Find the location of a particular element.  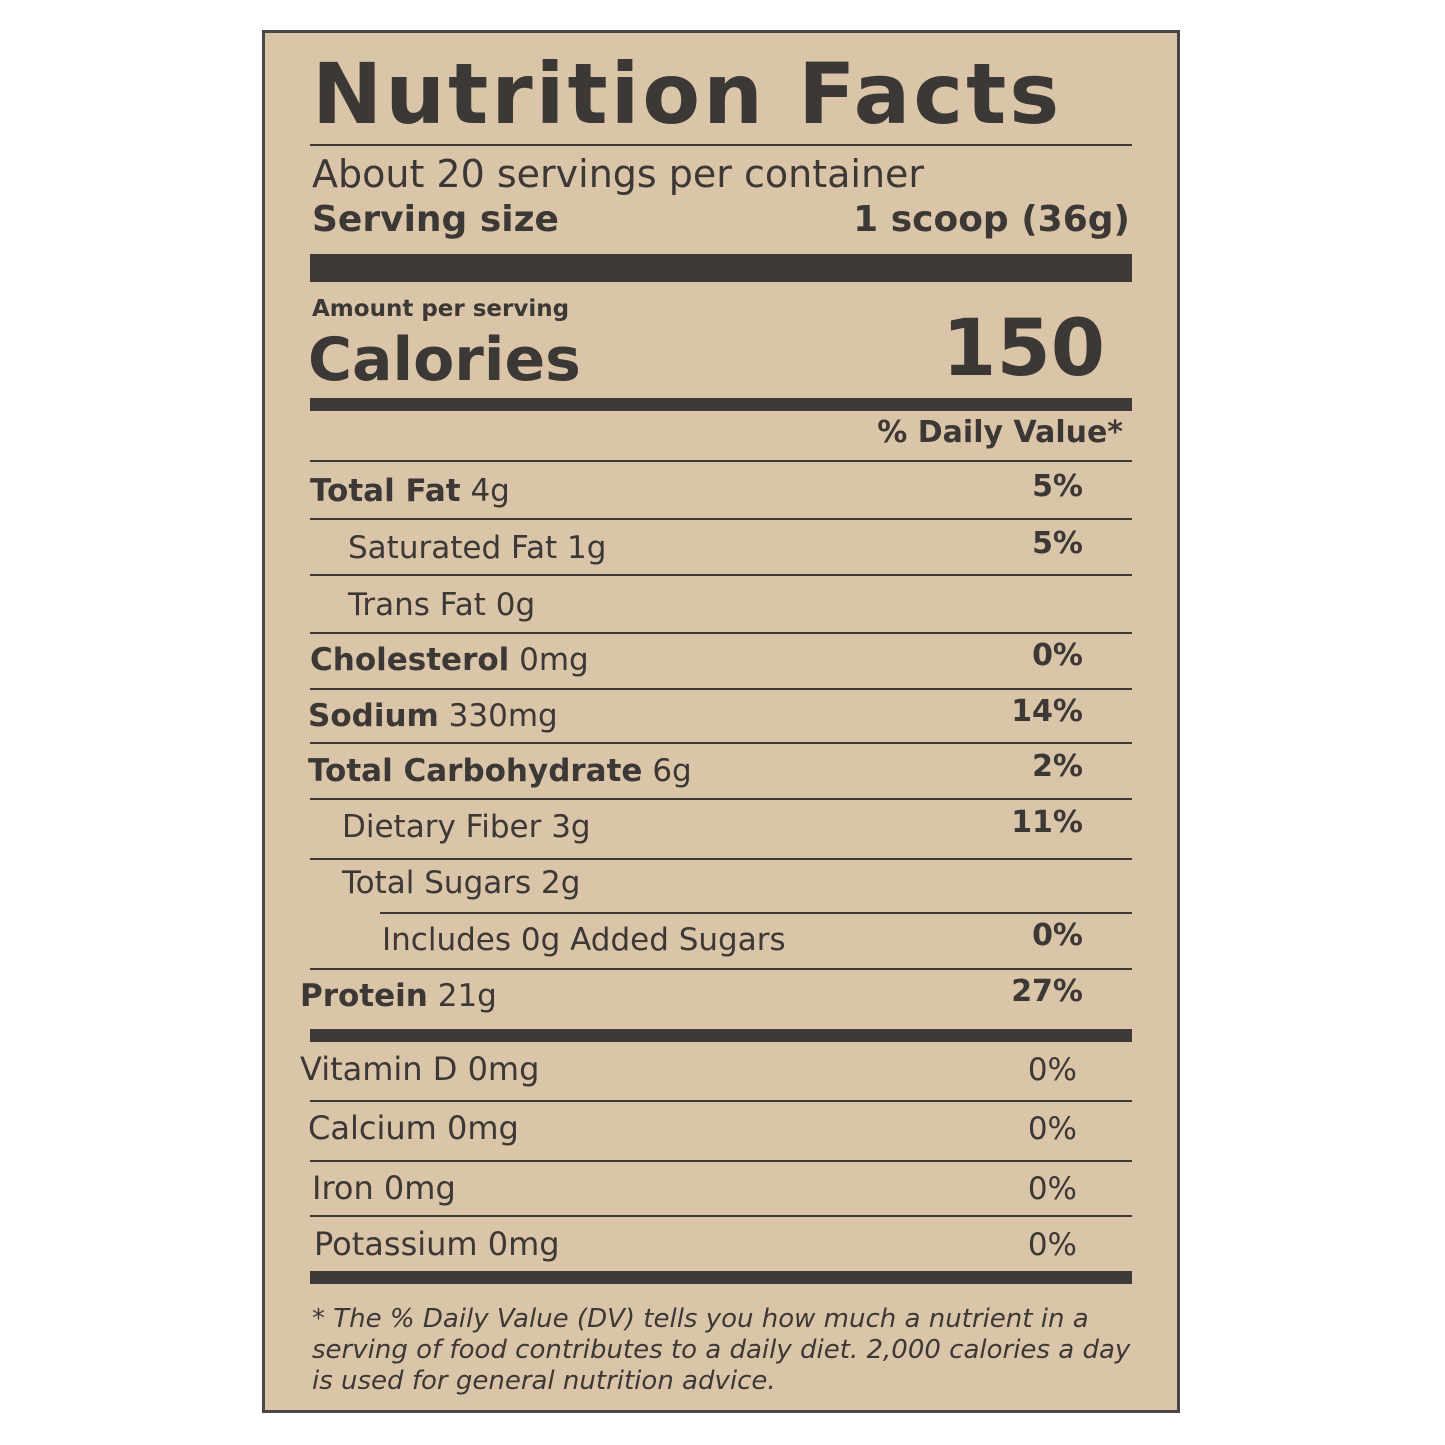

vitamin-name: Potassium is located at coordinates (396, 1244).